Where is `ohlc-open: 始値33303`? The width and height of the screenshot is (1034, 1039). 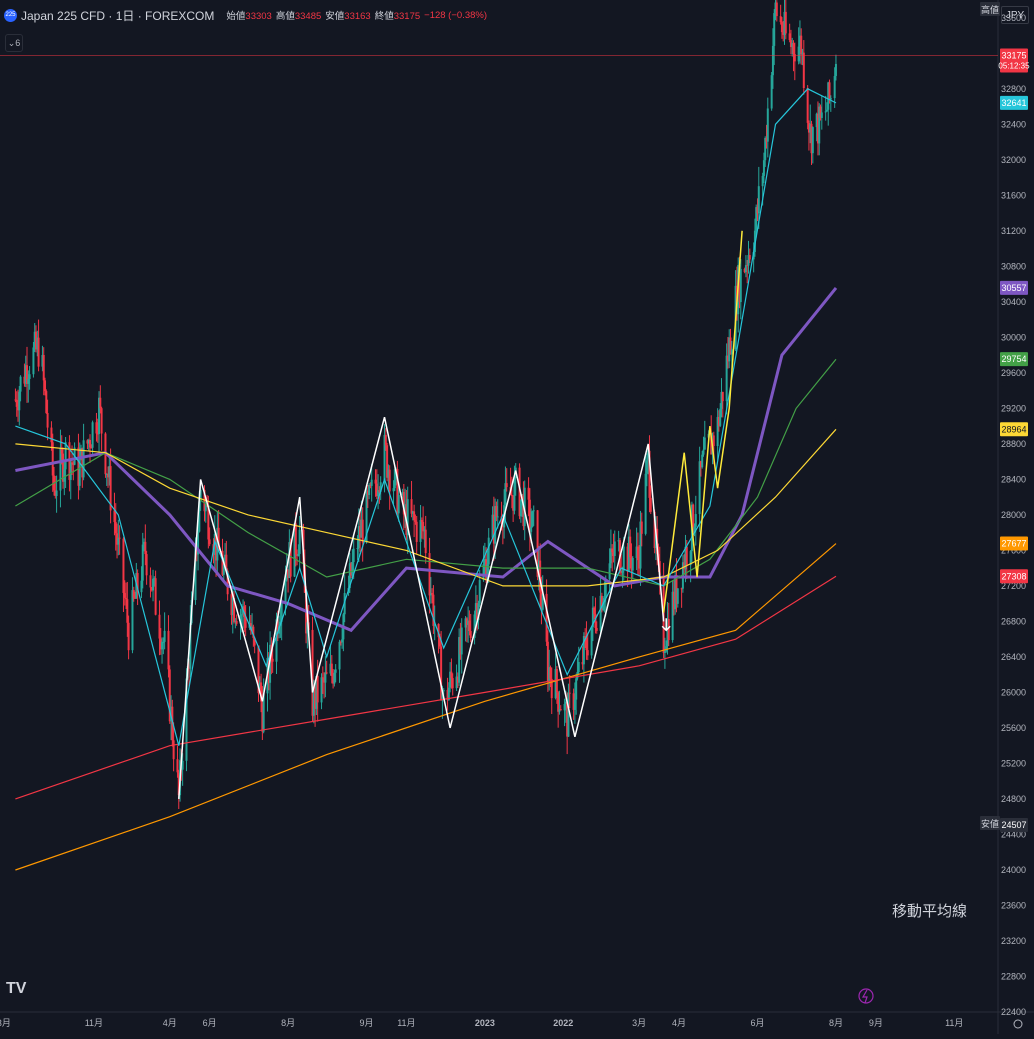
ohlc-open: 始値33303 is located at coordinates (249, 16).